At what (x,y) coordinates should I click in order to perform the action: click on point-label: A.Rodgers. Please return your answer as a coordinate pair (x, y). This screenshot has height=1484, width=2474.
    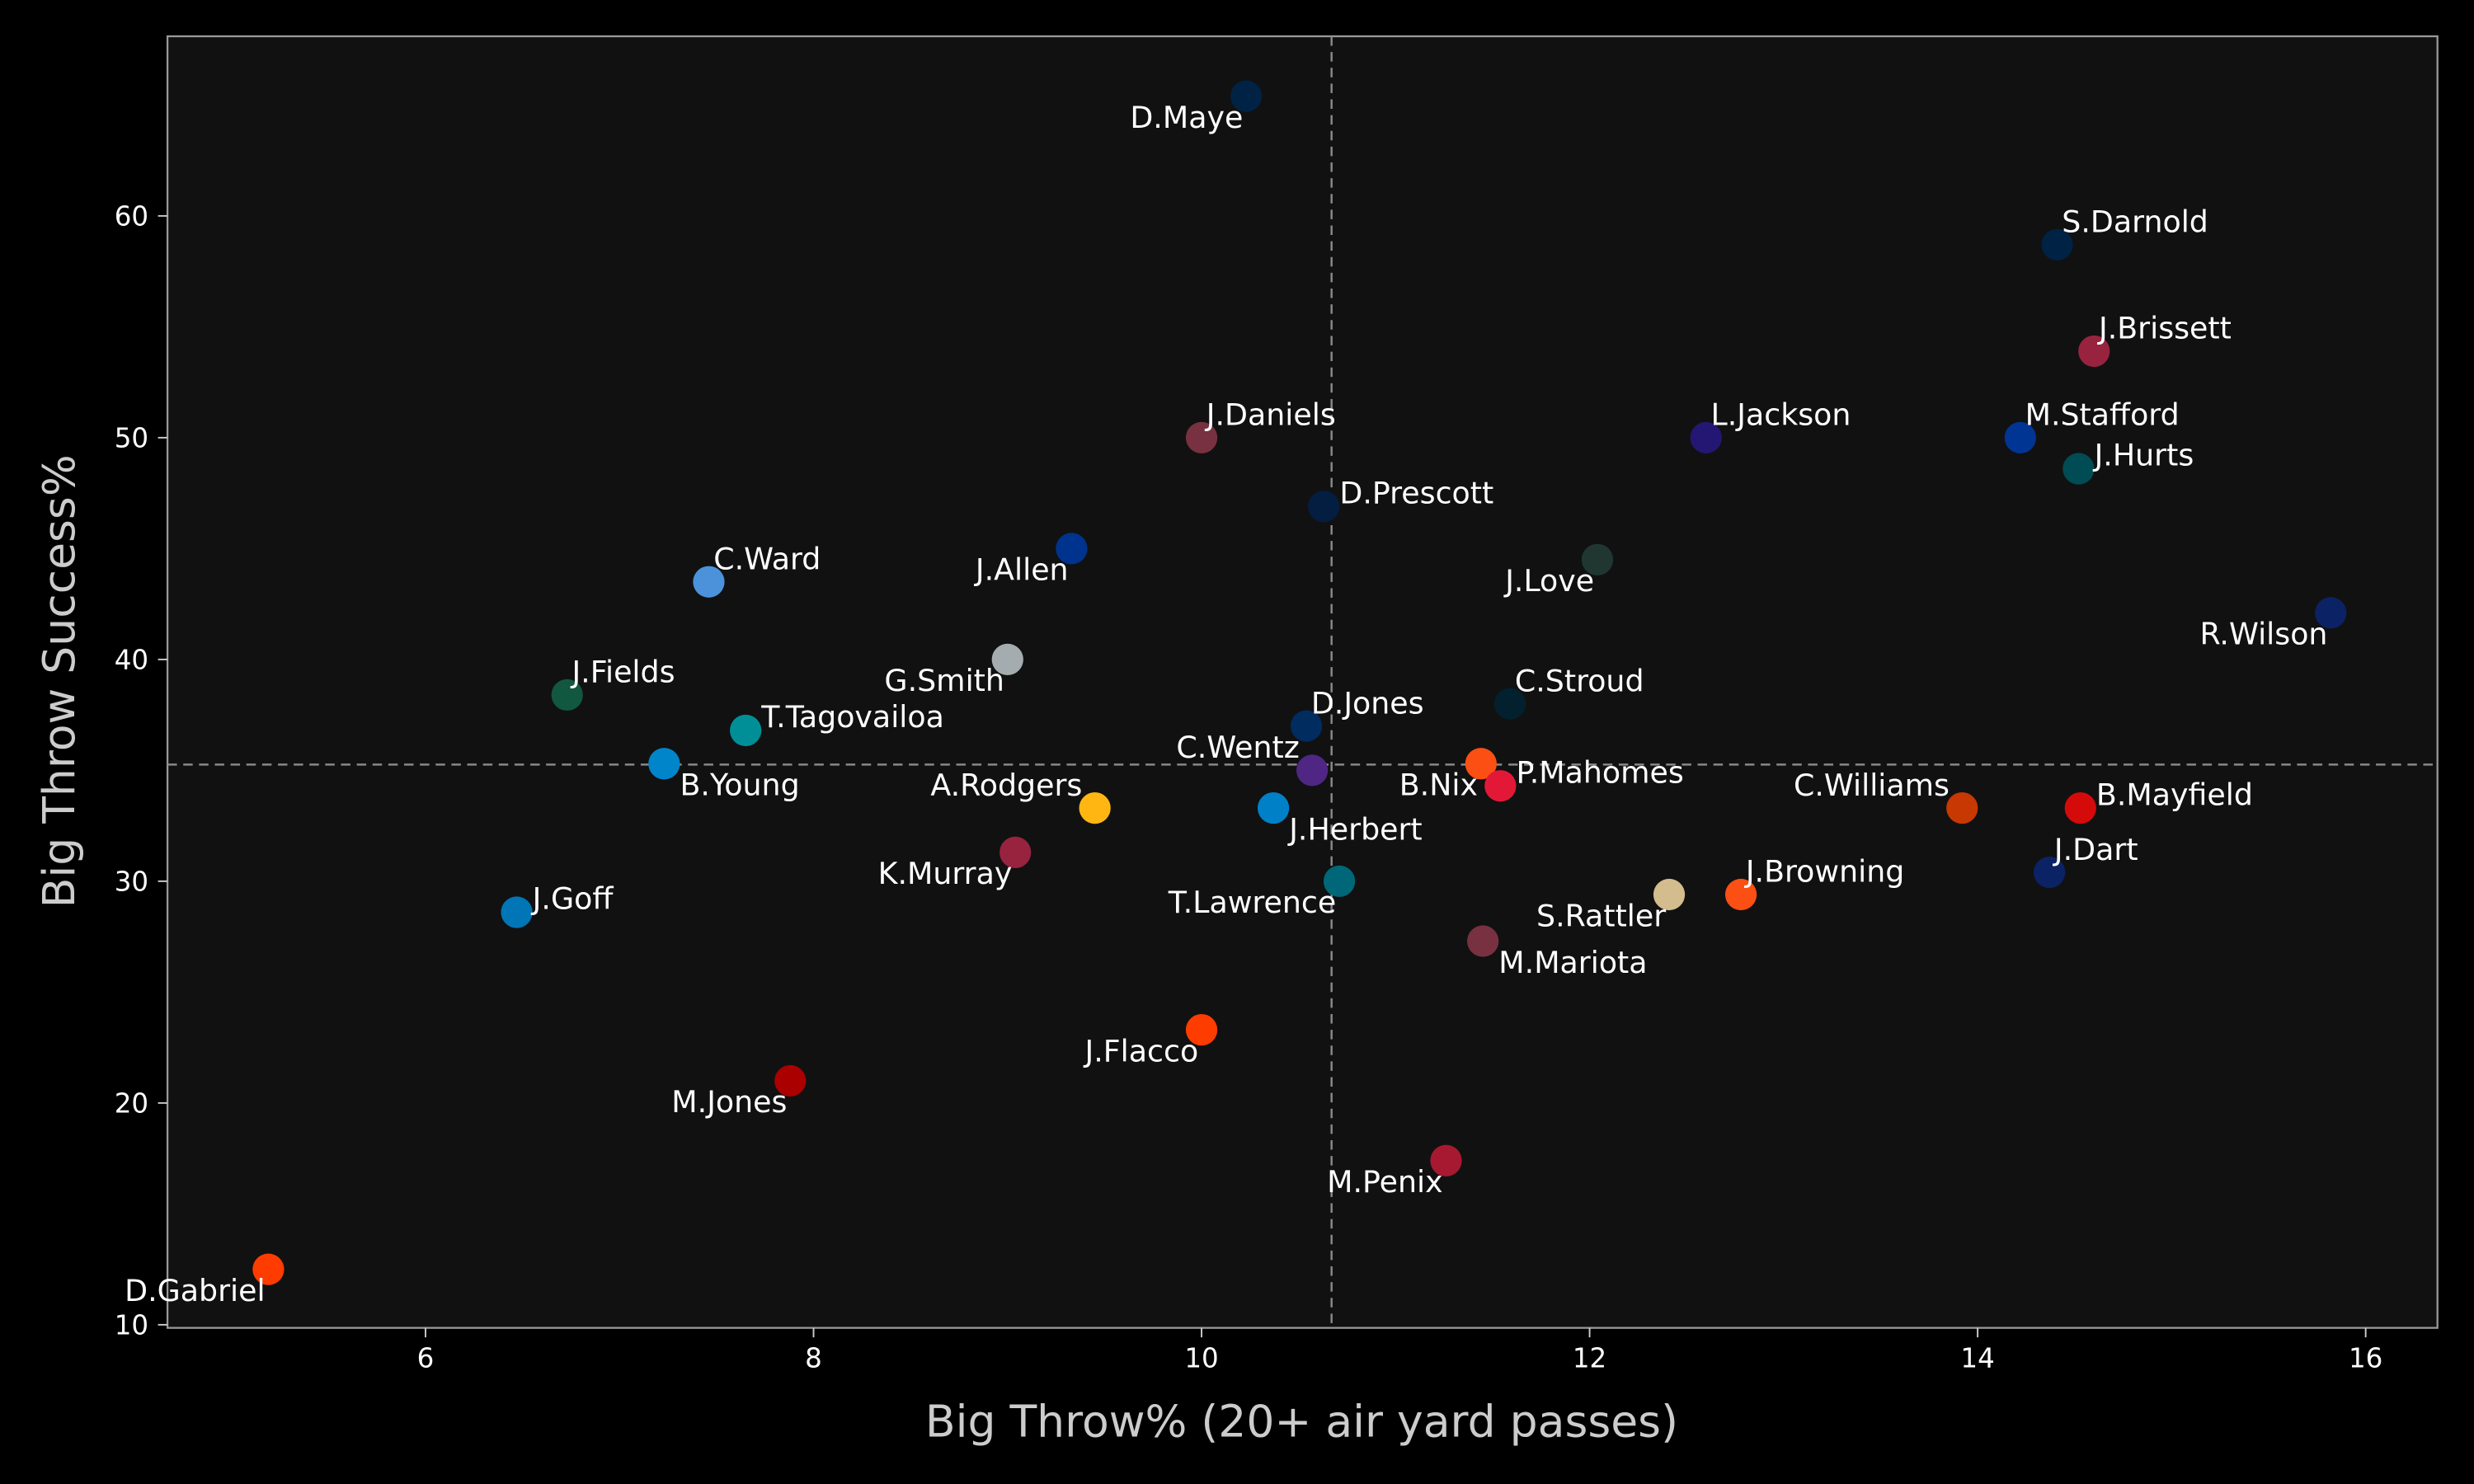
    Looking at the image, I should click on (1006, 785).